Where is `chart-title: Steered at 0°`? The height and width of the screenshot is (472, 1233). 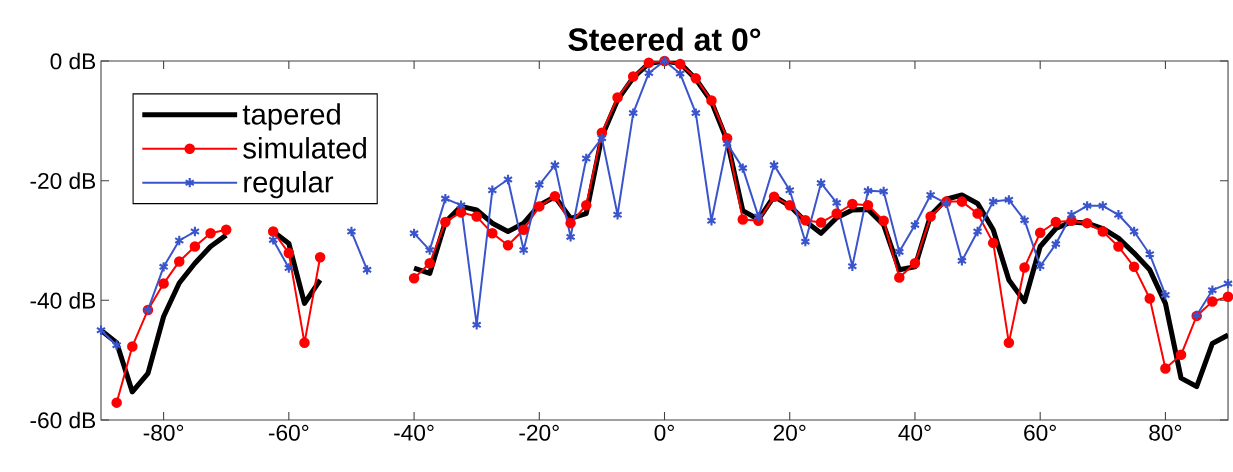 chart-title: Steered at 0° is located at coordinates (664, 39).